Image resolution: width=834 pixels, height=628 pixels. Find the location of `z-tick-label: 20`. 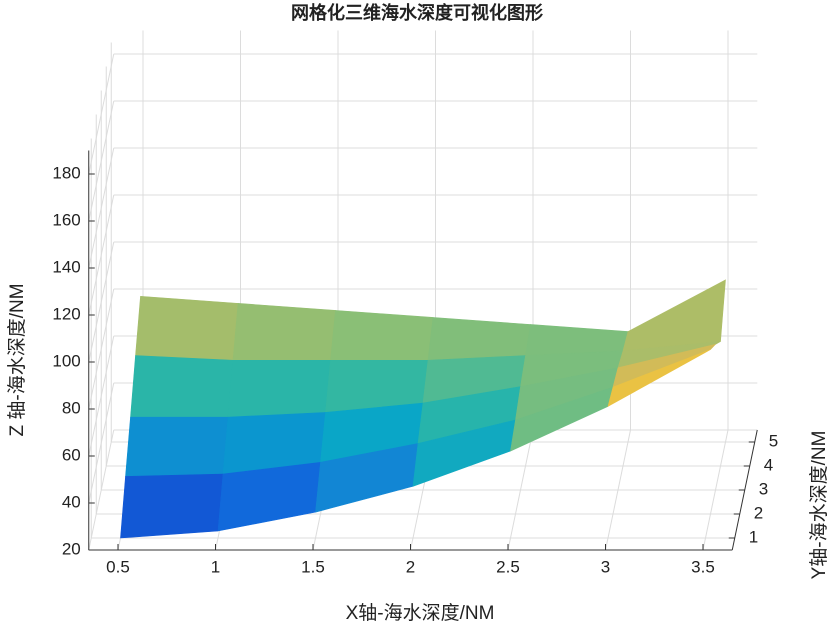

z-tick-label: 20 is located at coordinates (71, 548).